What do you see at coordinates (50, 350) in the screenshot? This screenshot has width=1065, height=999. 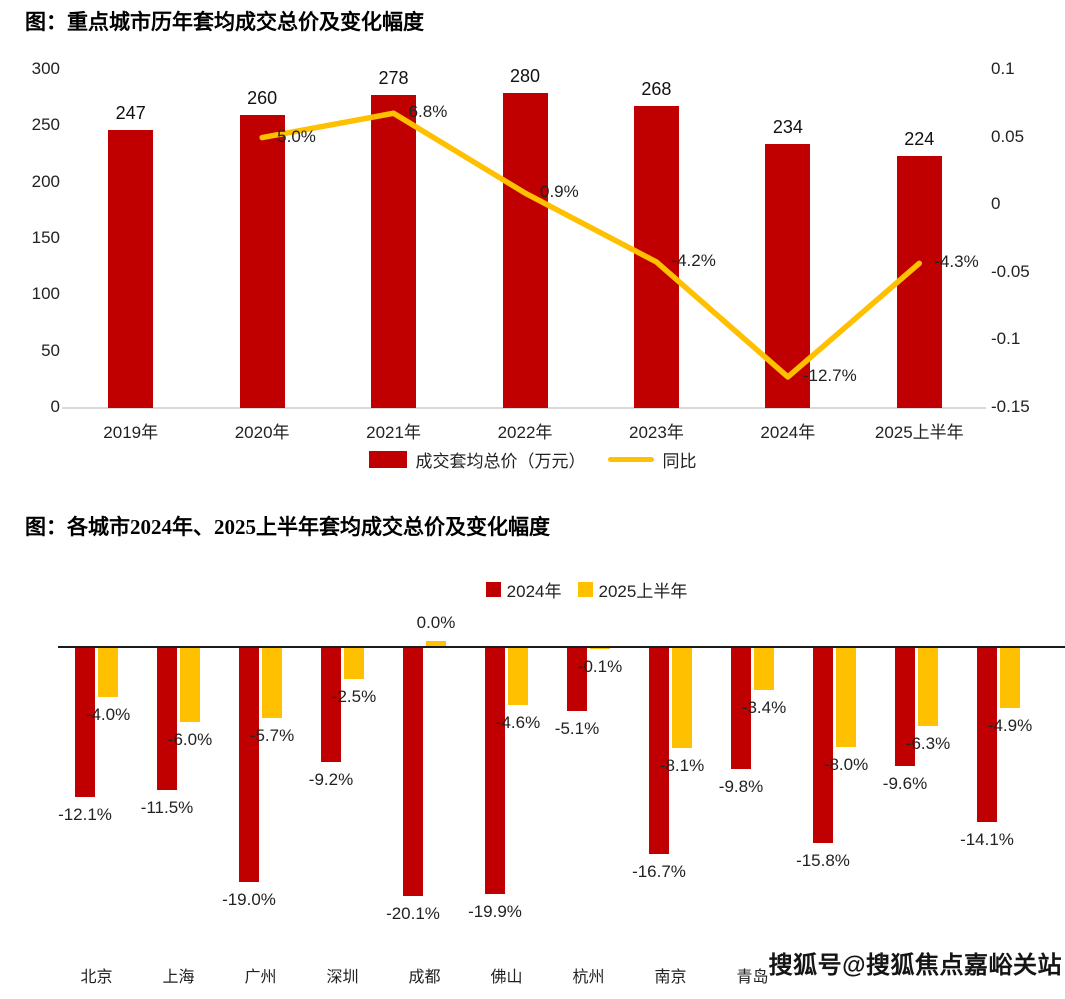 I see `chart1-left-tick: 50` at bounding box center [50, 350].